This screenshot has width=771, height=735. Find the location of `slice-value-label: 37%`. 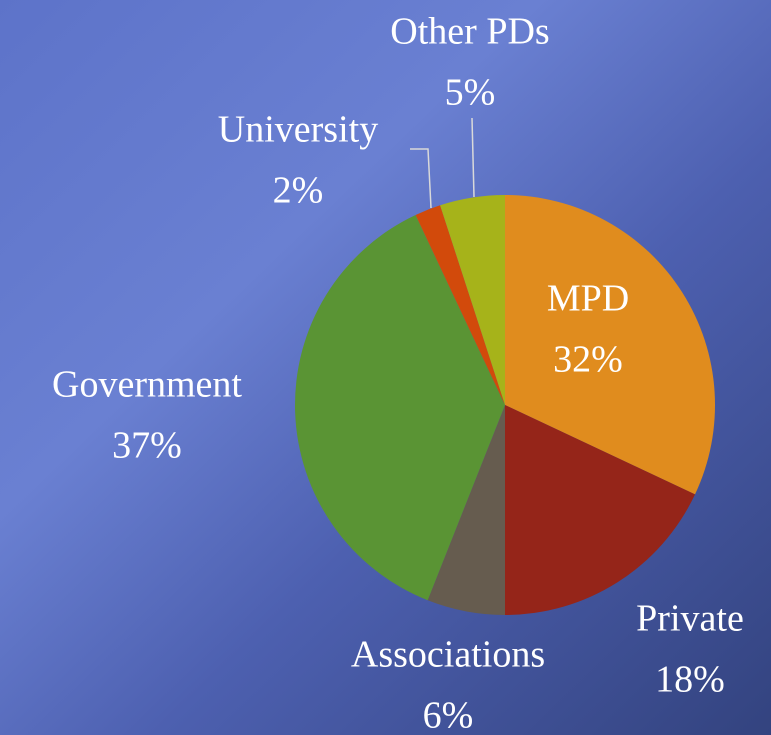

slice-value-label: 37% is located at coordinates (147, 446).